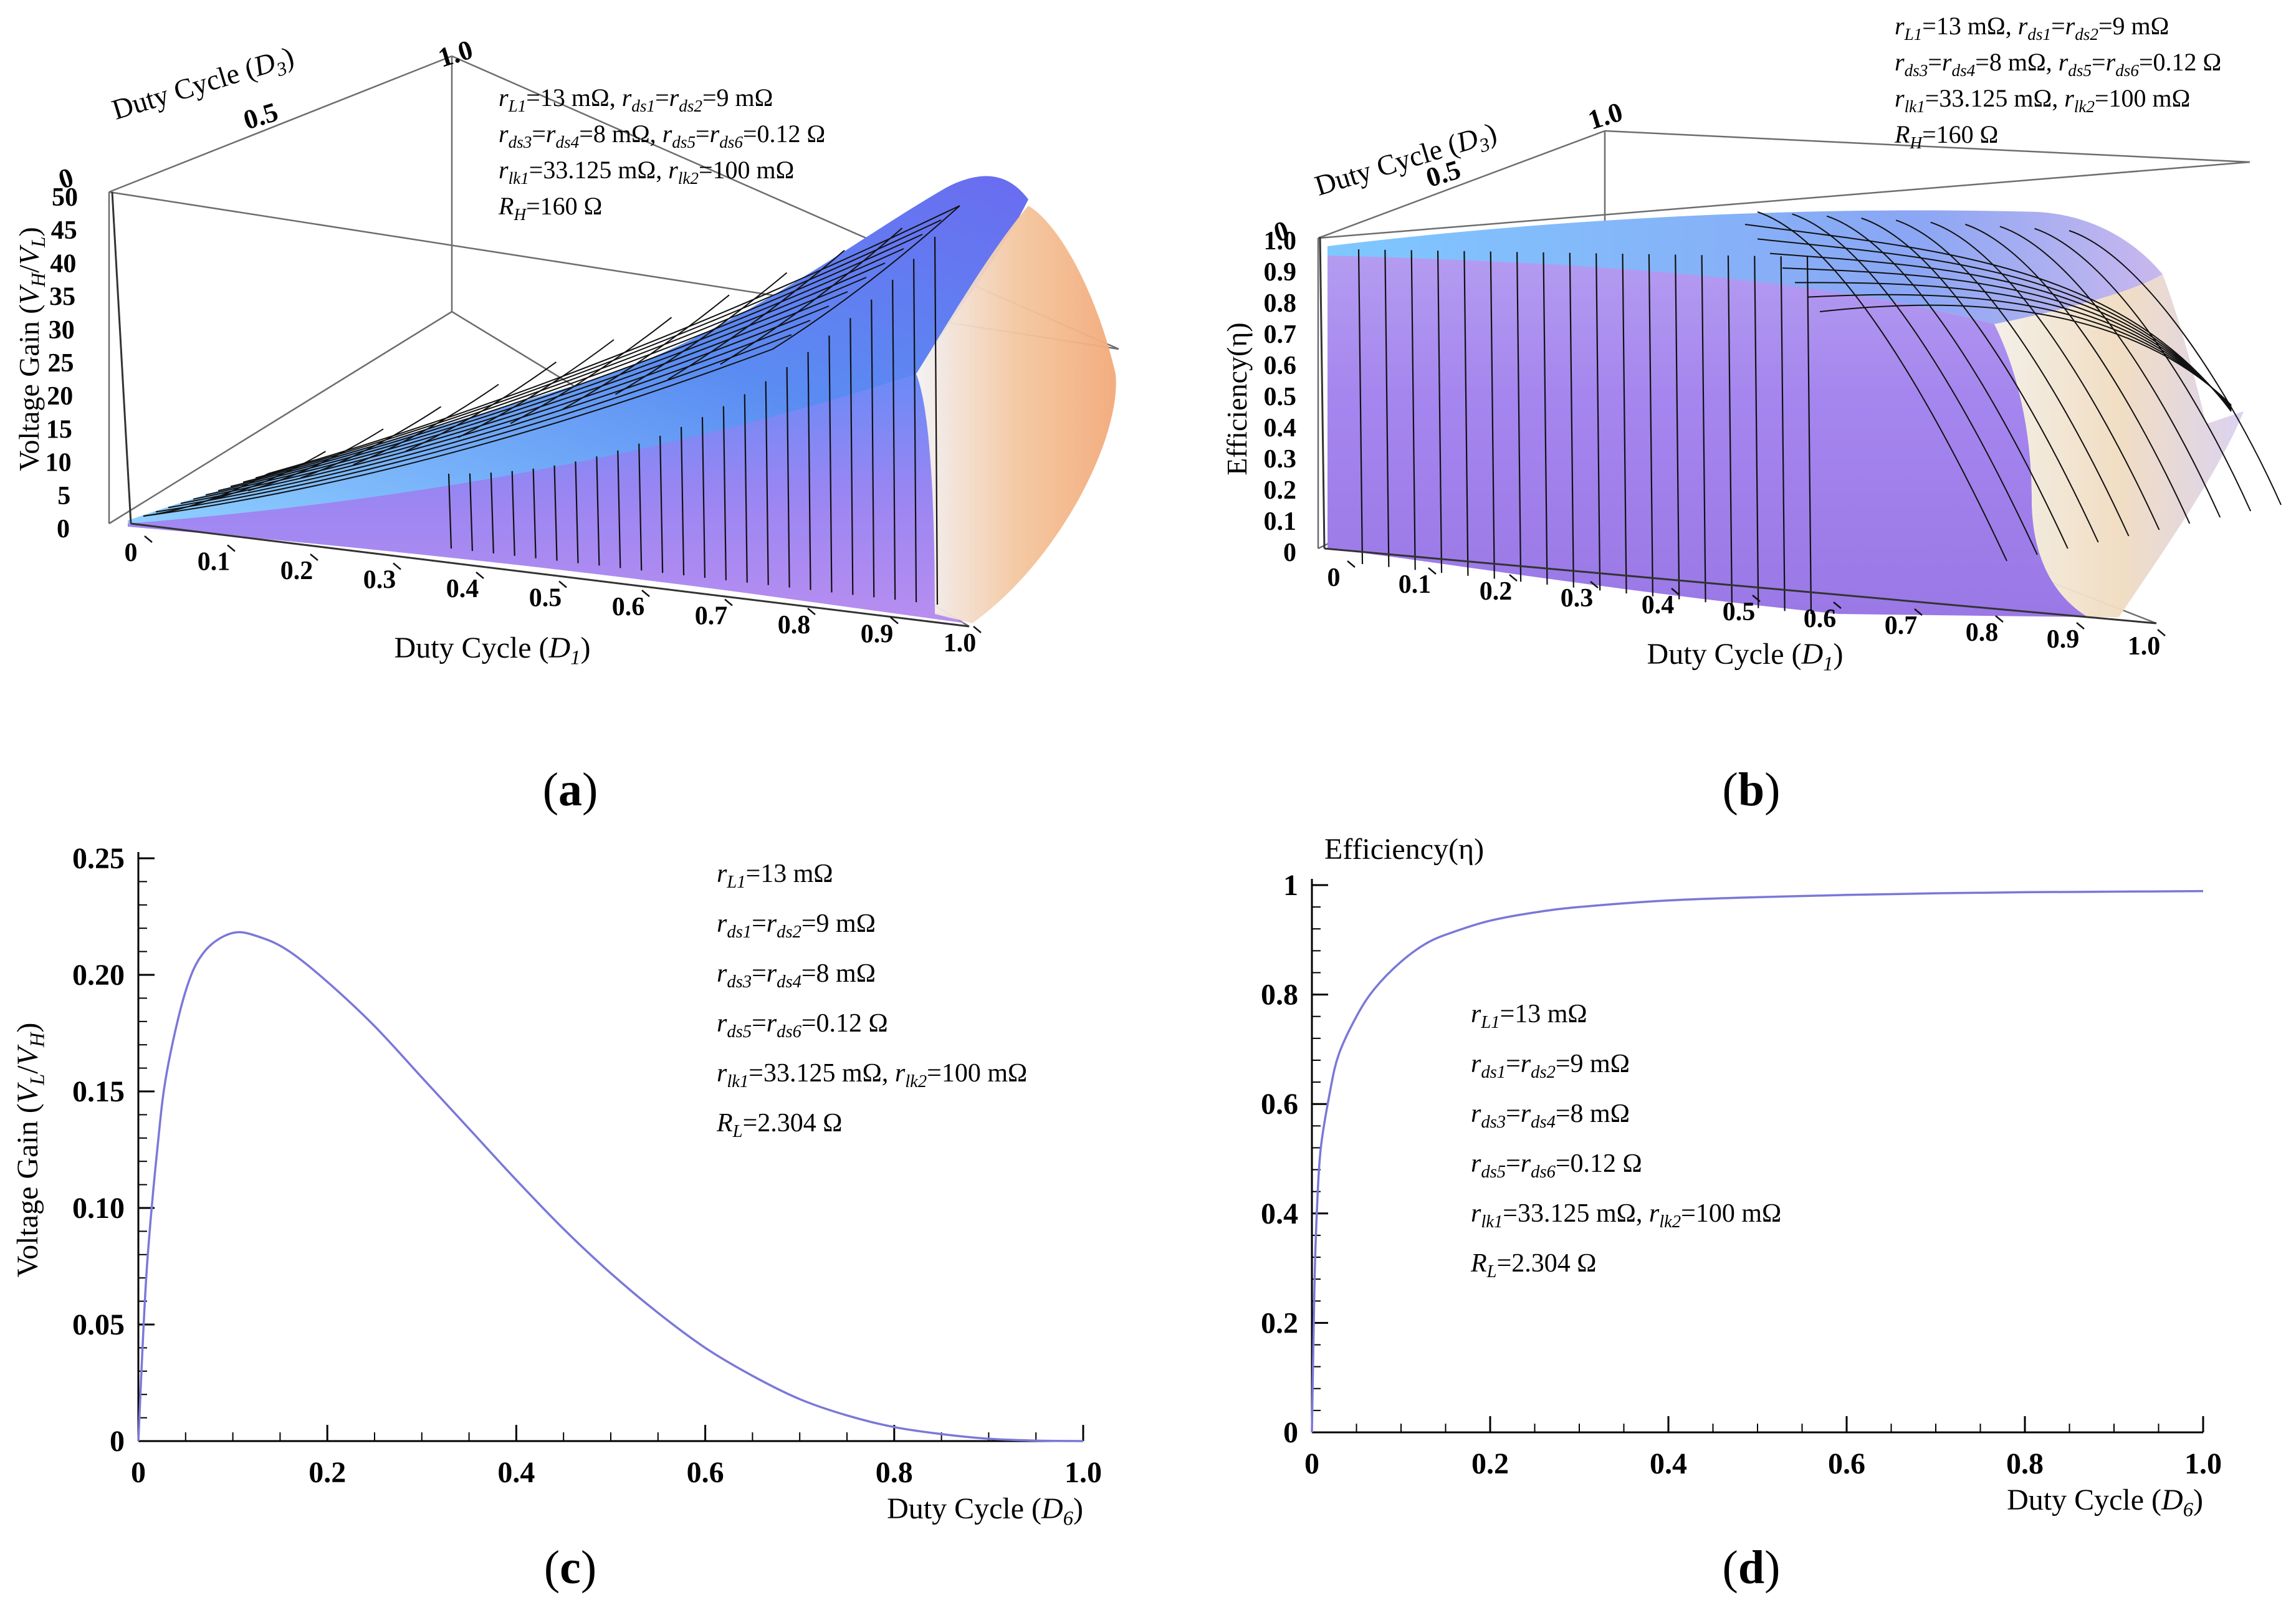  What do you see at coordinates (1740, 586) in the screenshot?
I see `x-axis-line` at bounding box center [1740, 586].